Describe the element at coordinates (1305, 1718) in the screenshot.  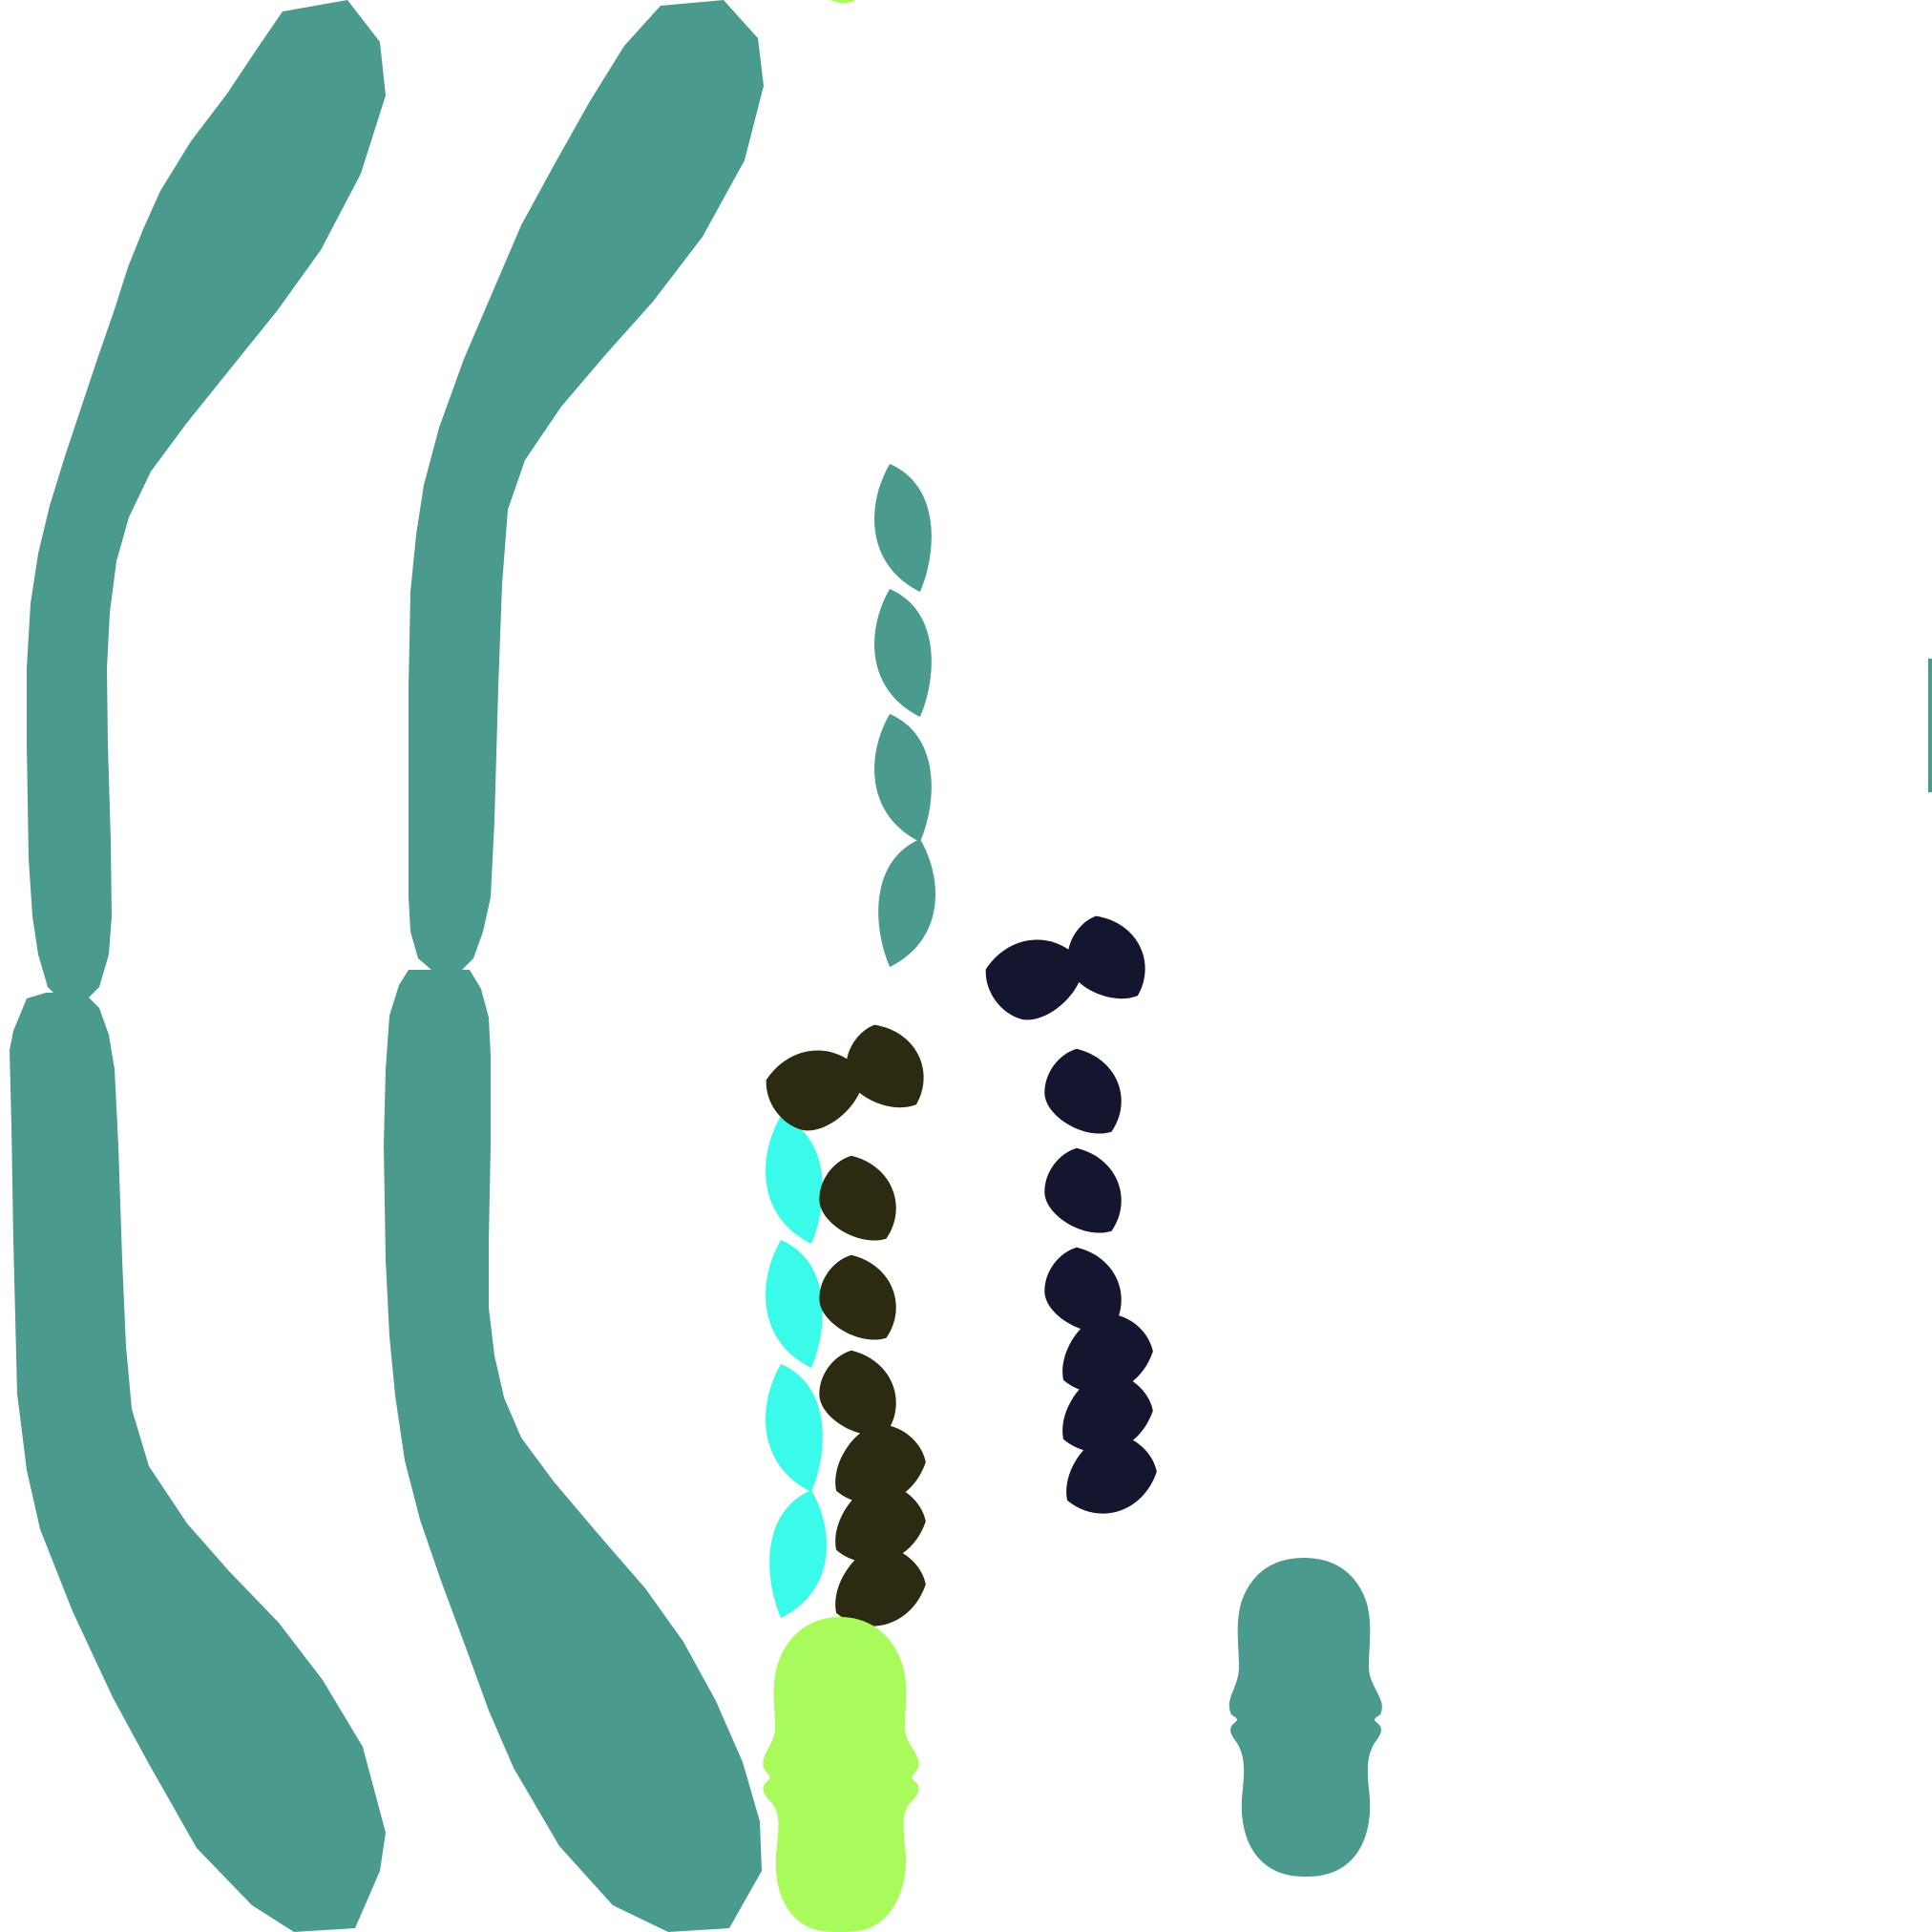
I see `teal-blob` at that location.